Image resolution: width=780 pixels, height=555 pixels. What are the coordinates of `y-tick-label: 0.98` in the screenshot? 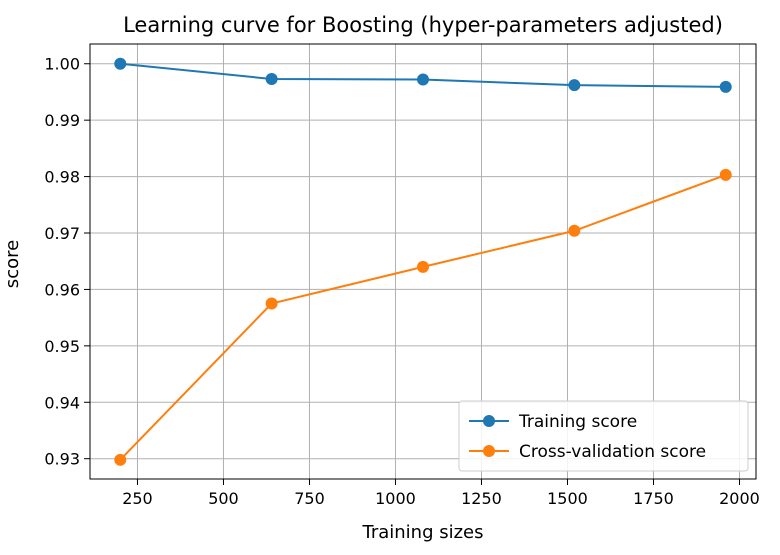 It's located at (62, 177).